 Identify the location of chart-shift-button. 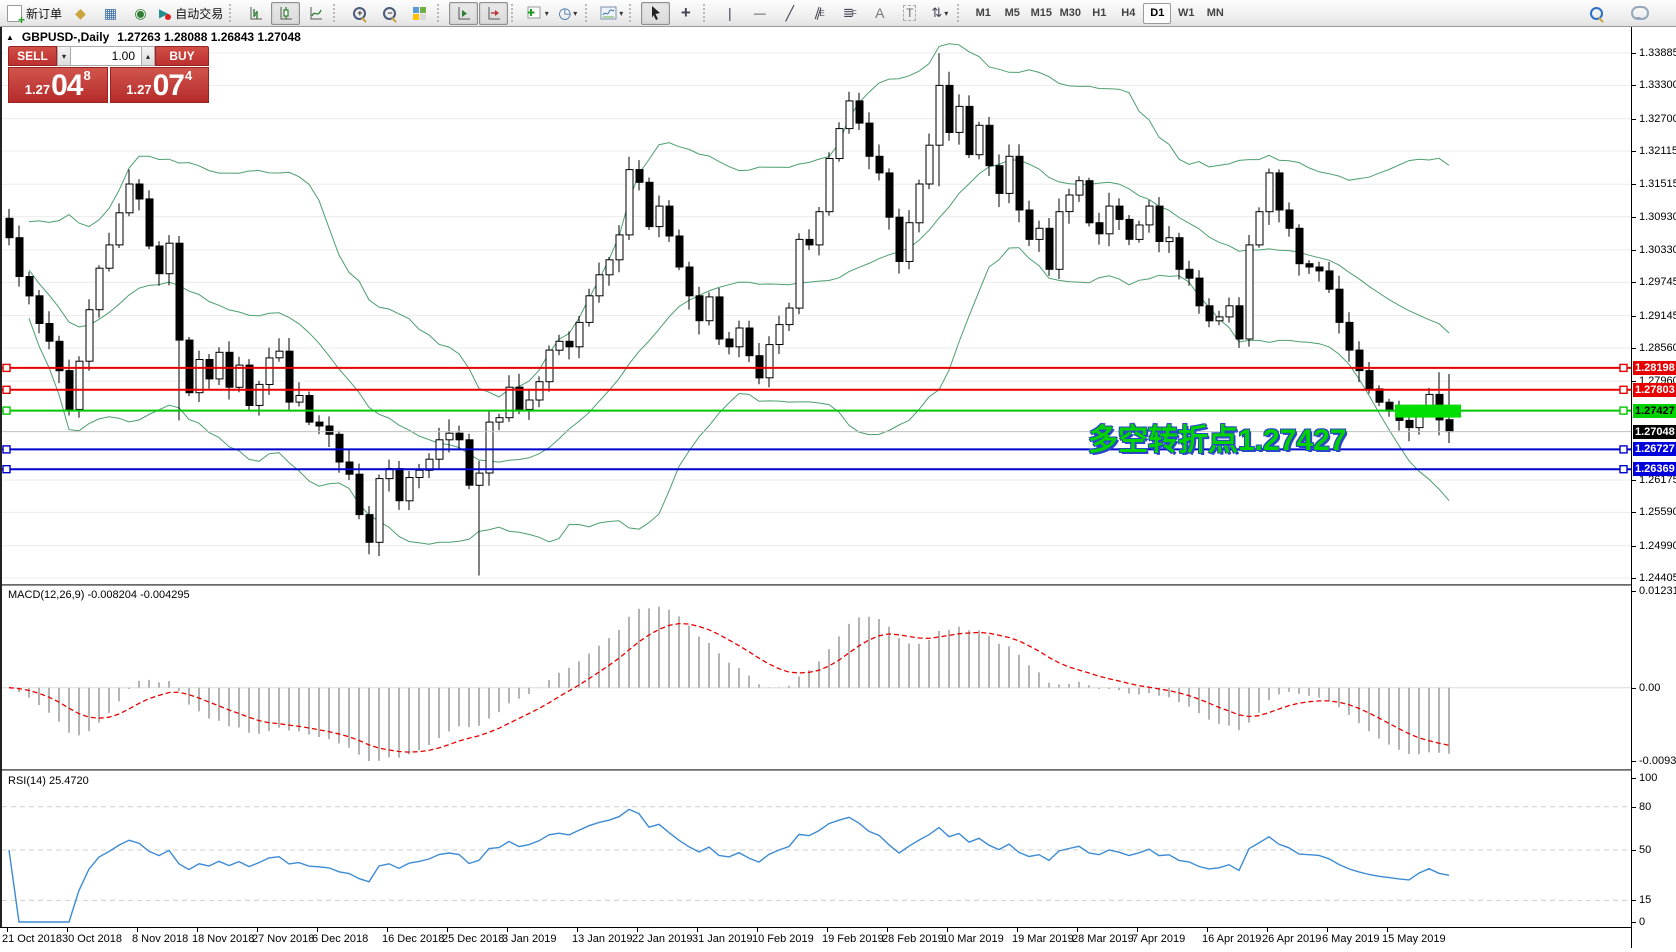
(494, 13).